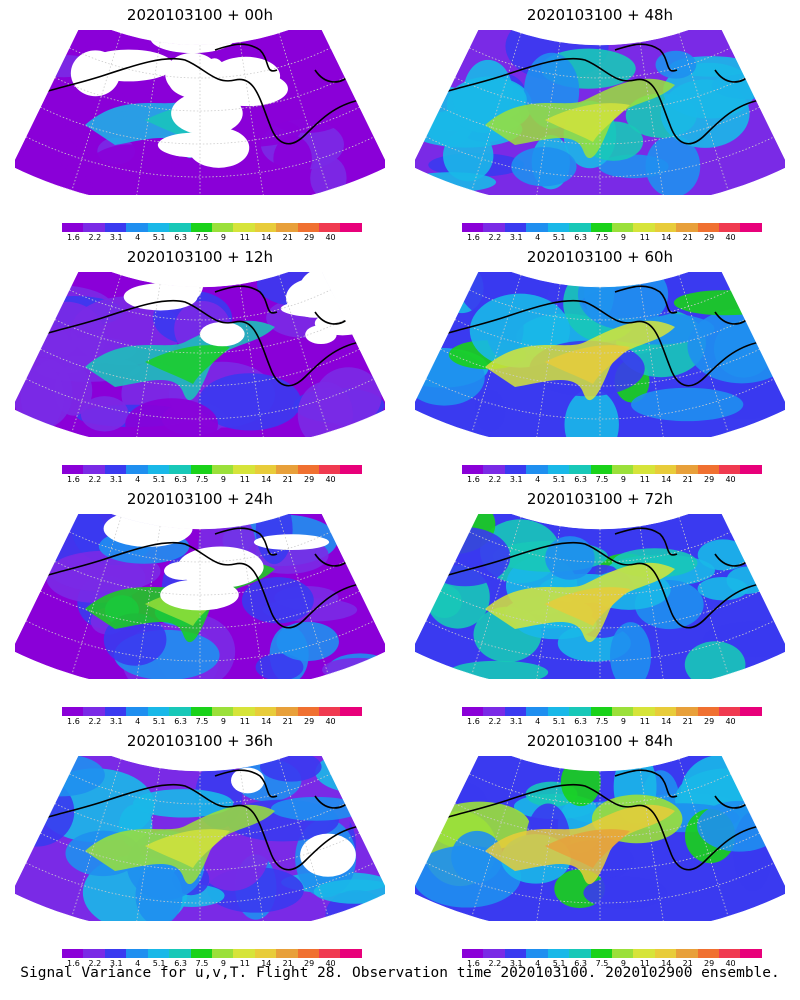 This screenshot has width=800, height=1000. I want to click on colorbar-tick-label: 14, so click(666, 963).